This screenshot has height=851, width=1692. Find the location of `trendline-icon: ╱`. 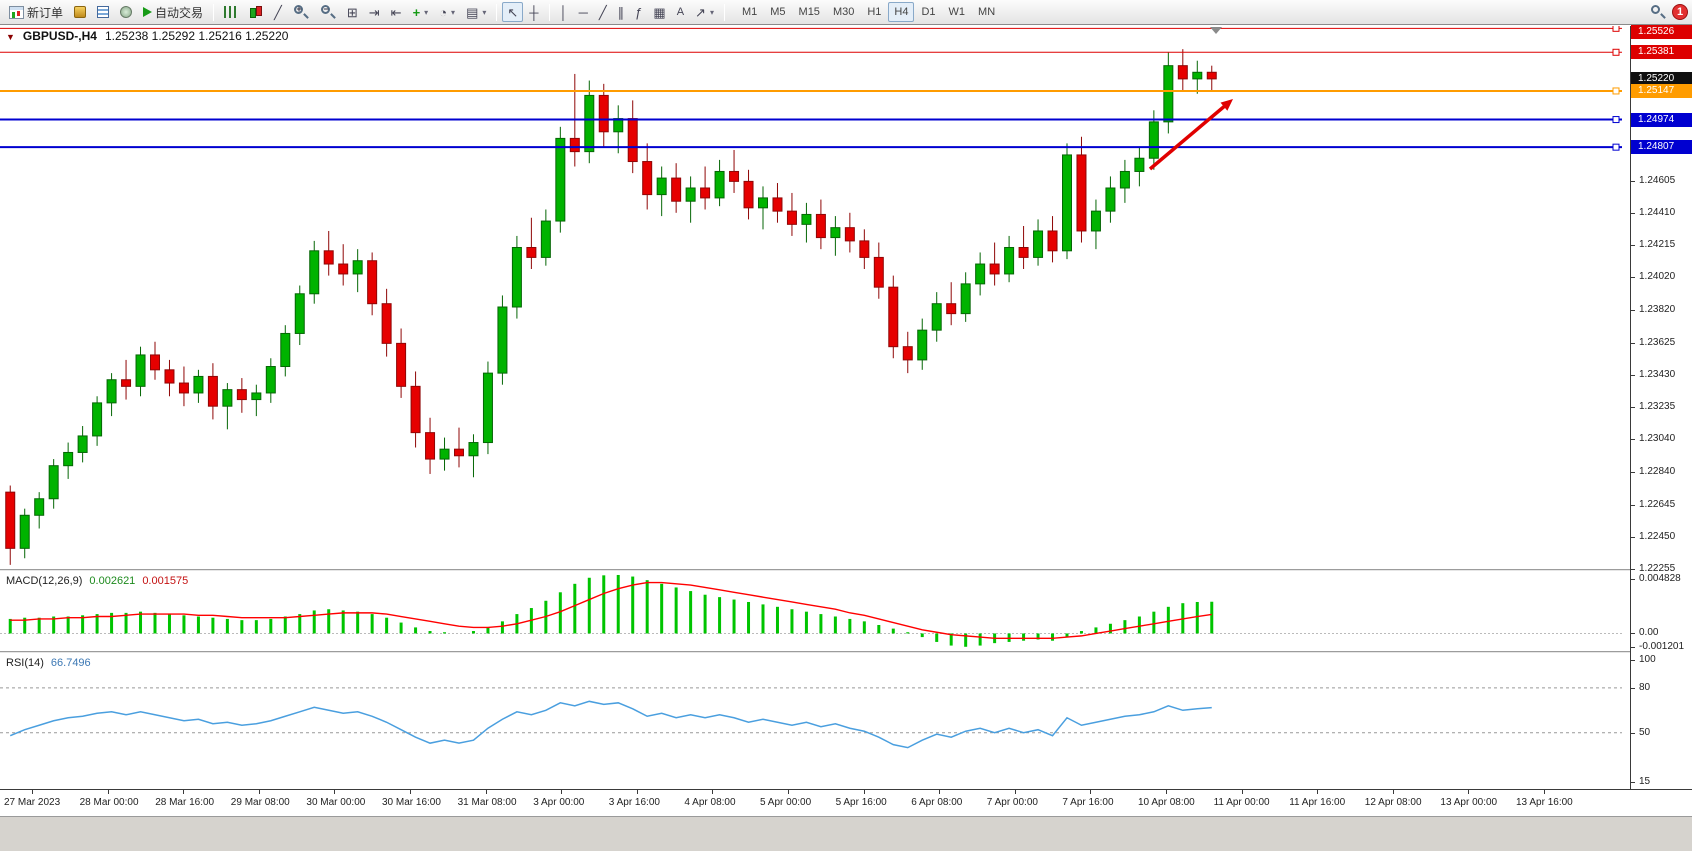

trendline-icon: ╱ is located at coordinates (602, 12).